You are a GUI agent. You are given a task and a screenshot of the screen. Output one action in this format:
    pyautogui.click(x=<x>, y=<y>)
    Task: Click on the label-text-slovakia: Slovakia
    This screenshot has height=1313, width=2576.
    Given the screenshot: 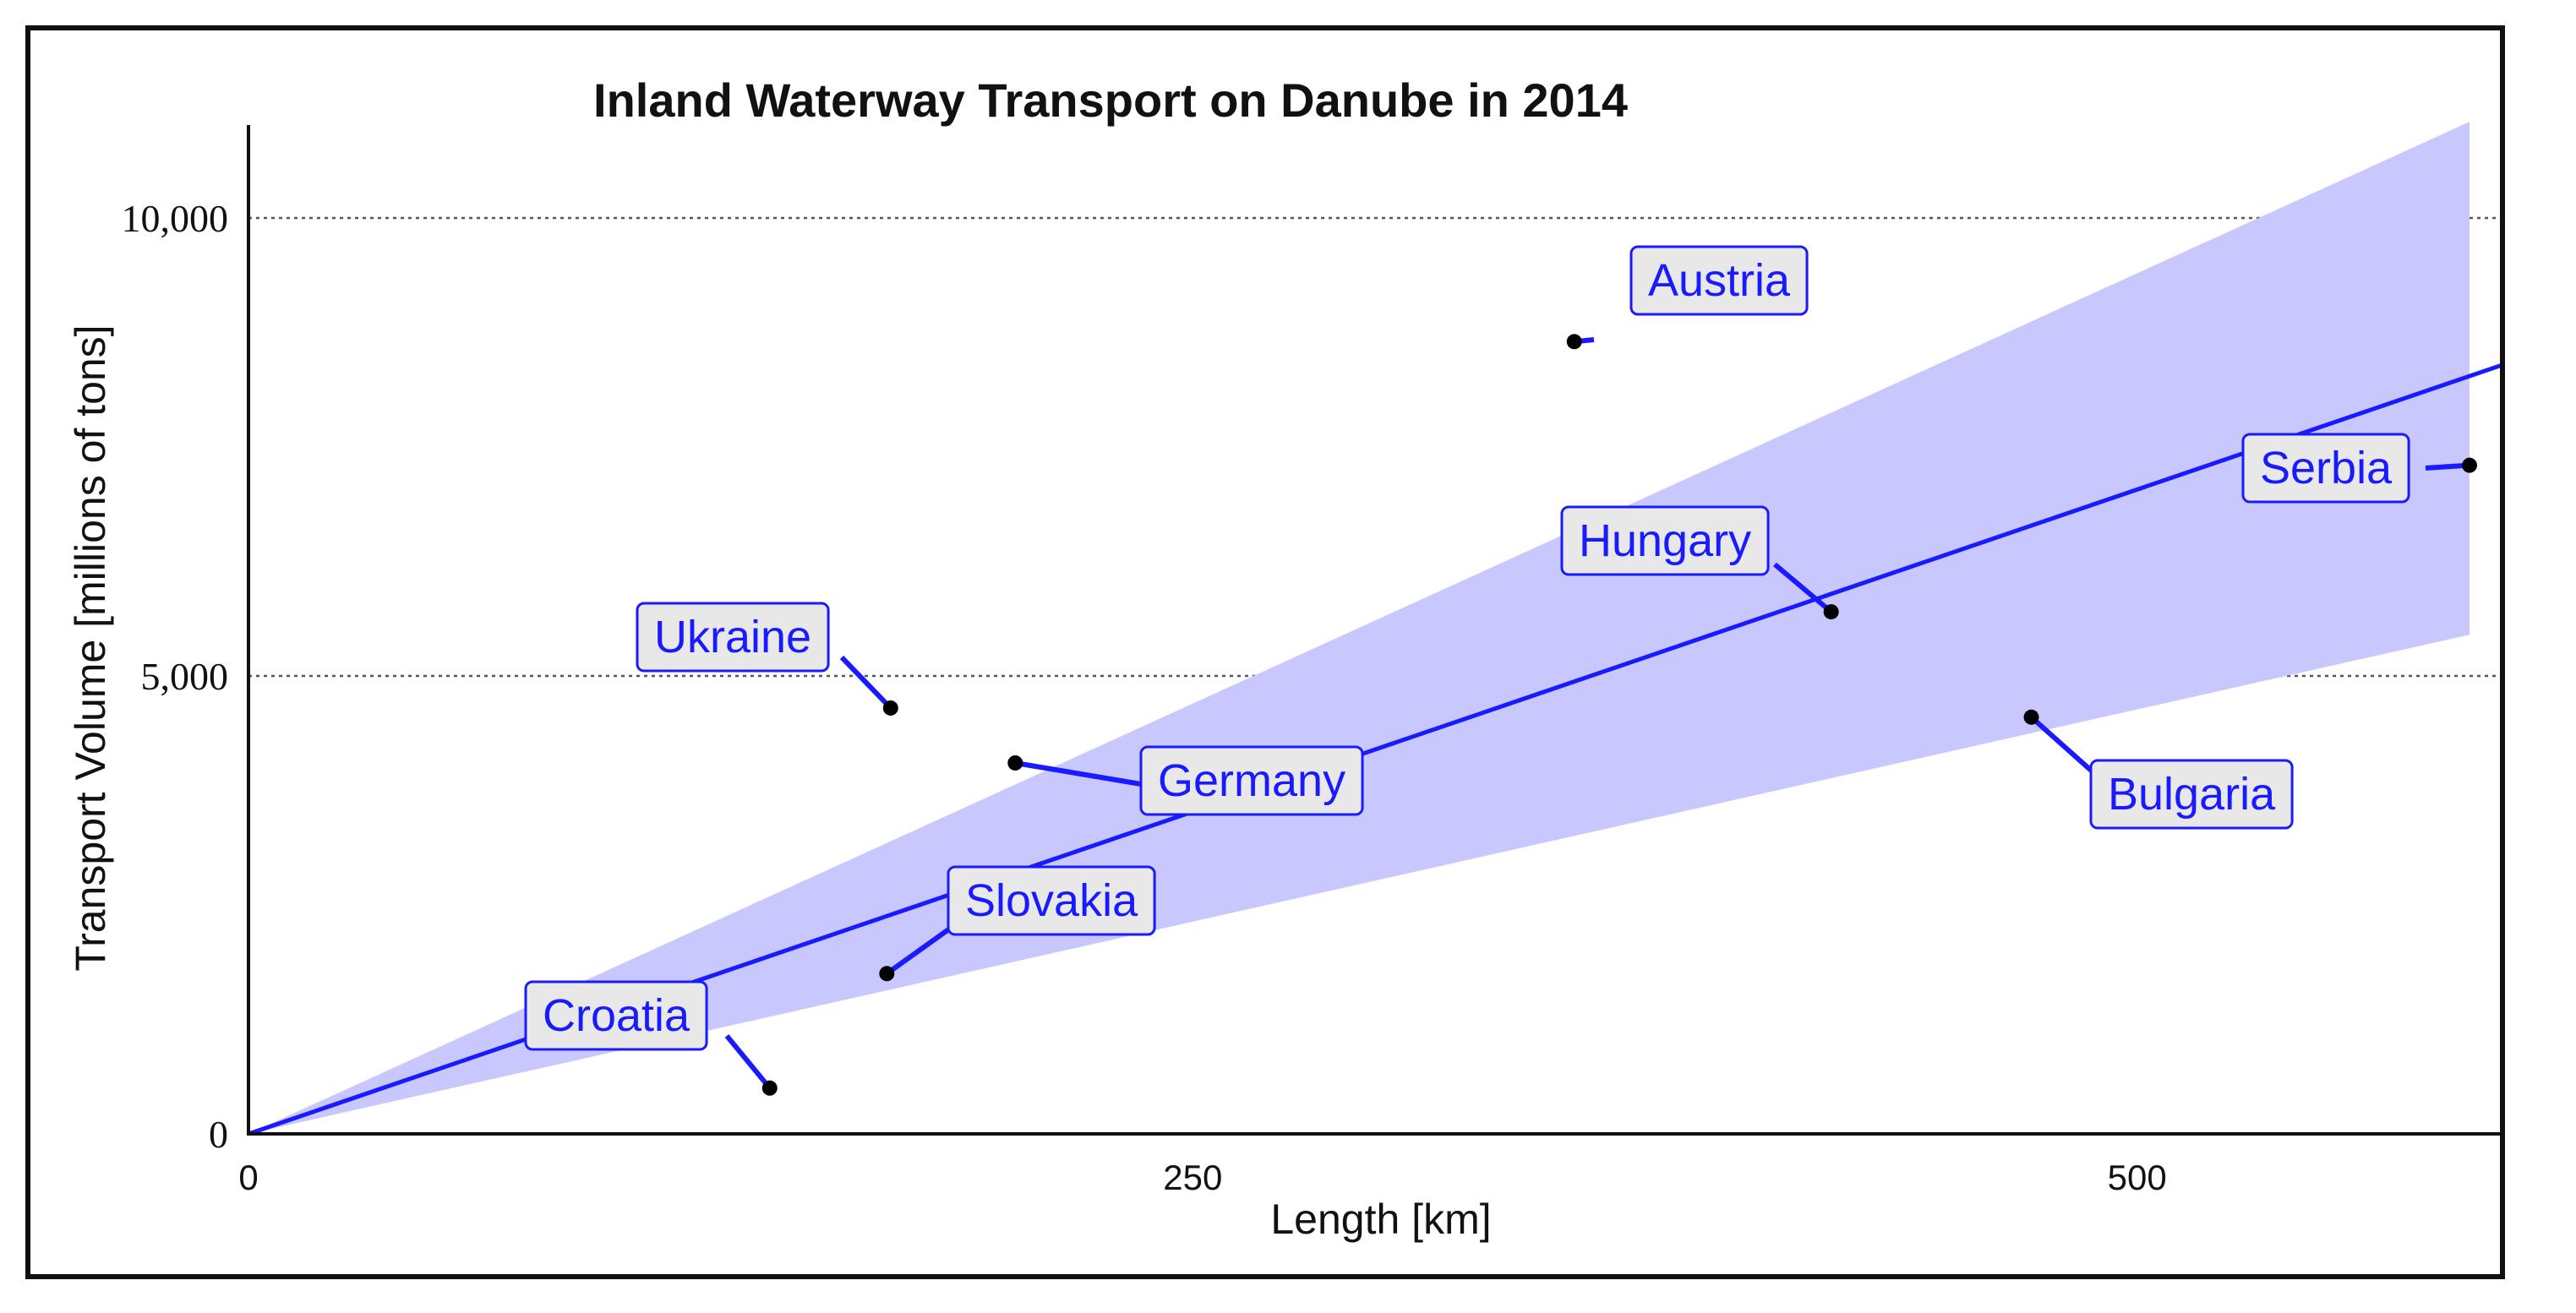 What is the action you would take?
    pyautogui.click(x=1051, y=900)
    